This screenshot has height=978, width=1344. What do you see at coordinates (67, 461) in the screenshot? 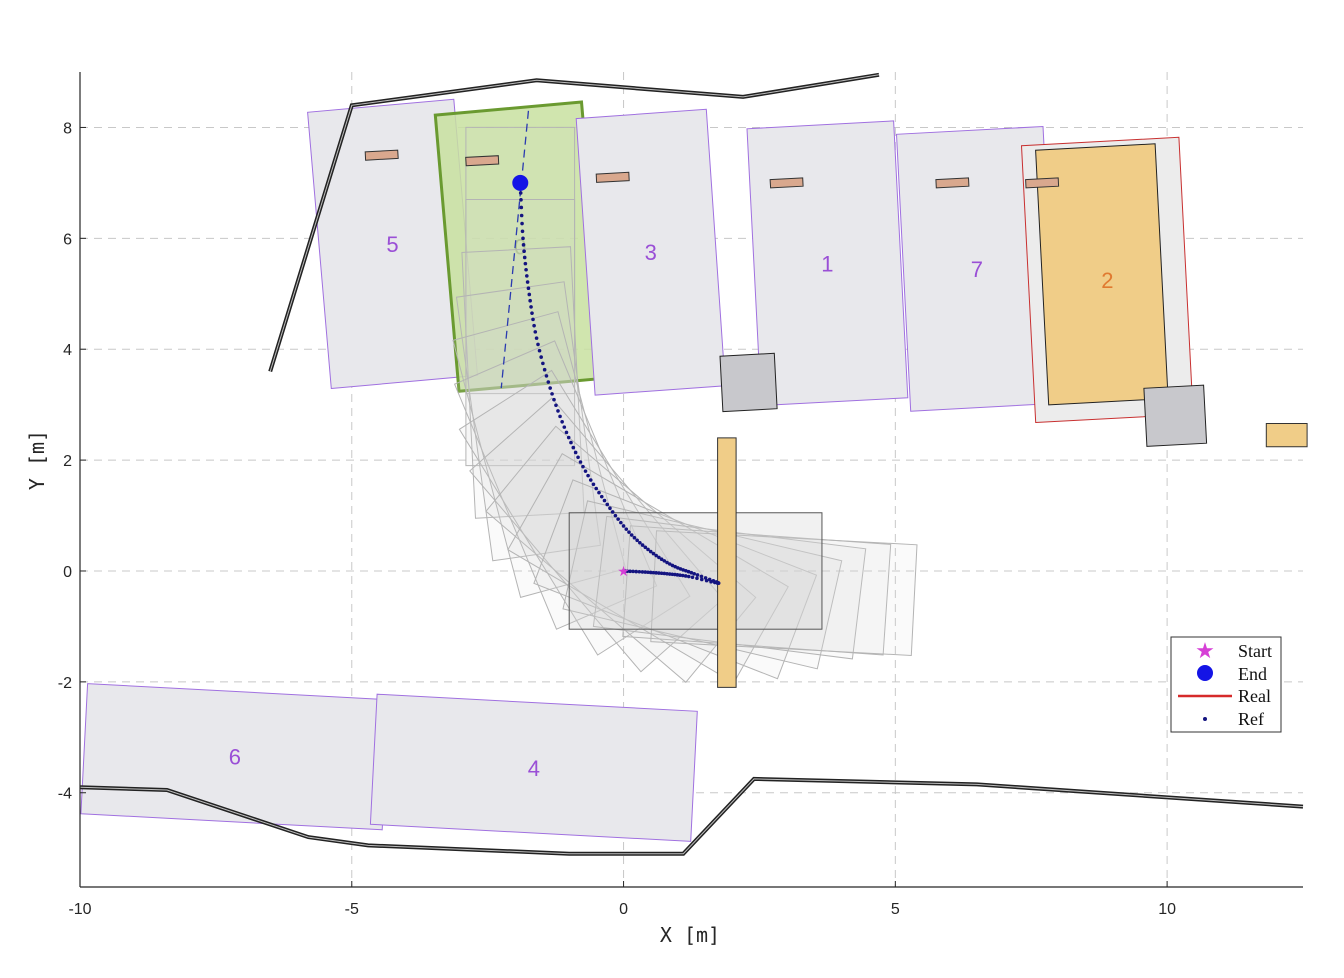
I see `y-tick-label: 2` at bounding box center [67, 461].